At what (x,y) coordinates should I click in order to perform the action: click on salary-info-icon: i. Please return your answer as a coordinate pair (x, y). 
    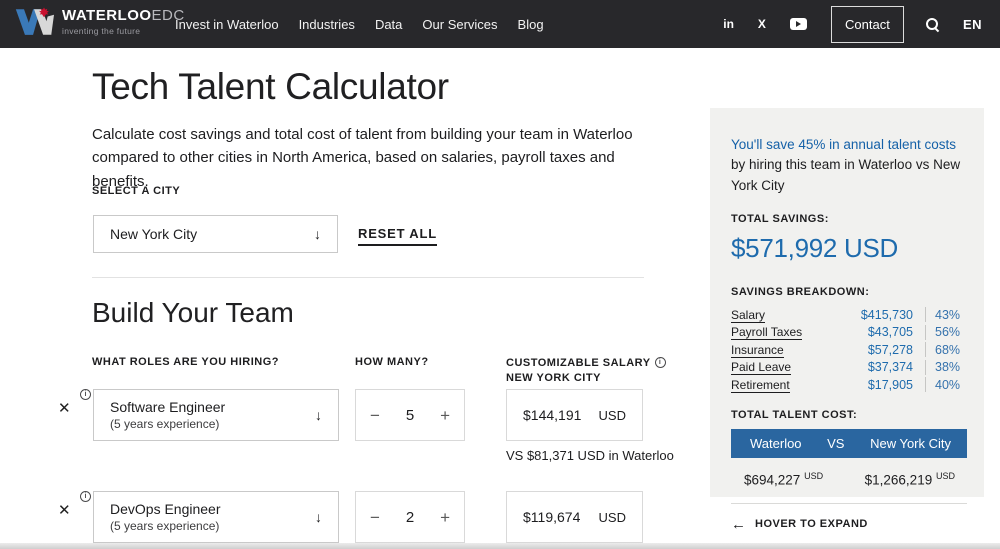
    Looking at the image, I should click on (660, 363).